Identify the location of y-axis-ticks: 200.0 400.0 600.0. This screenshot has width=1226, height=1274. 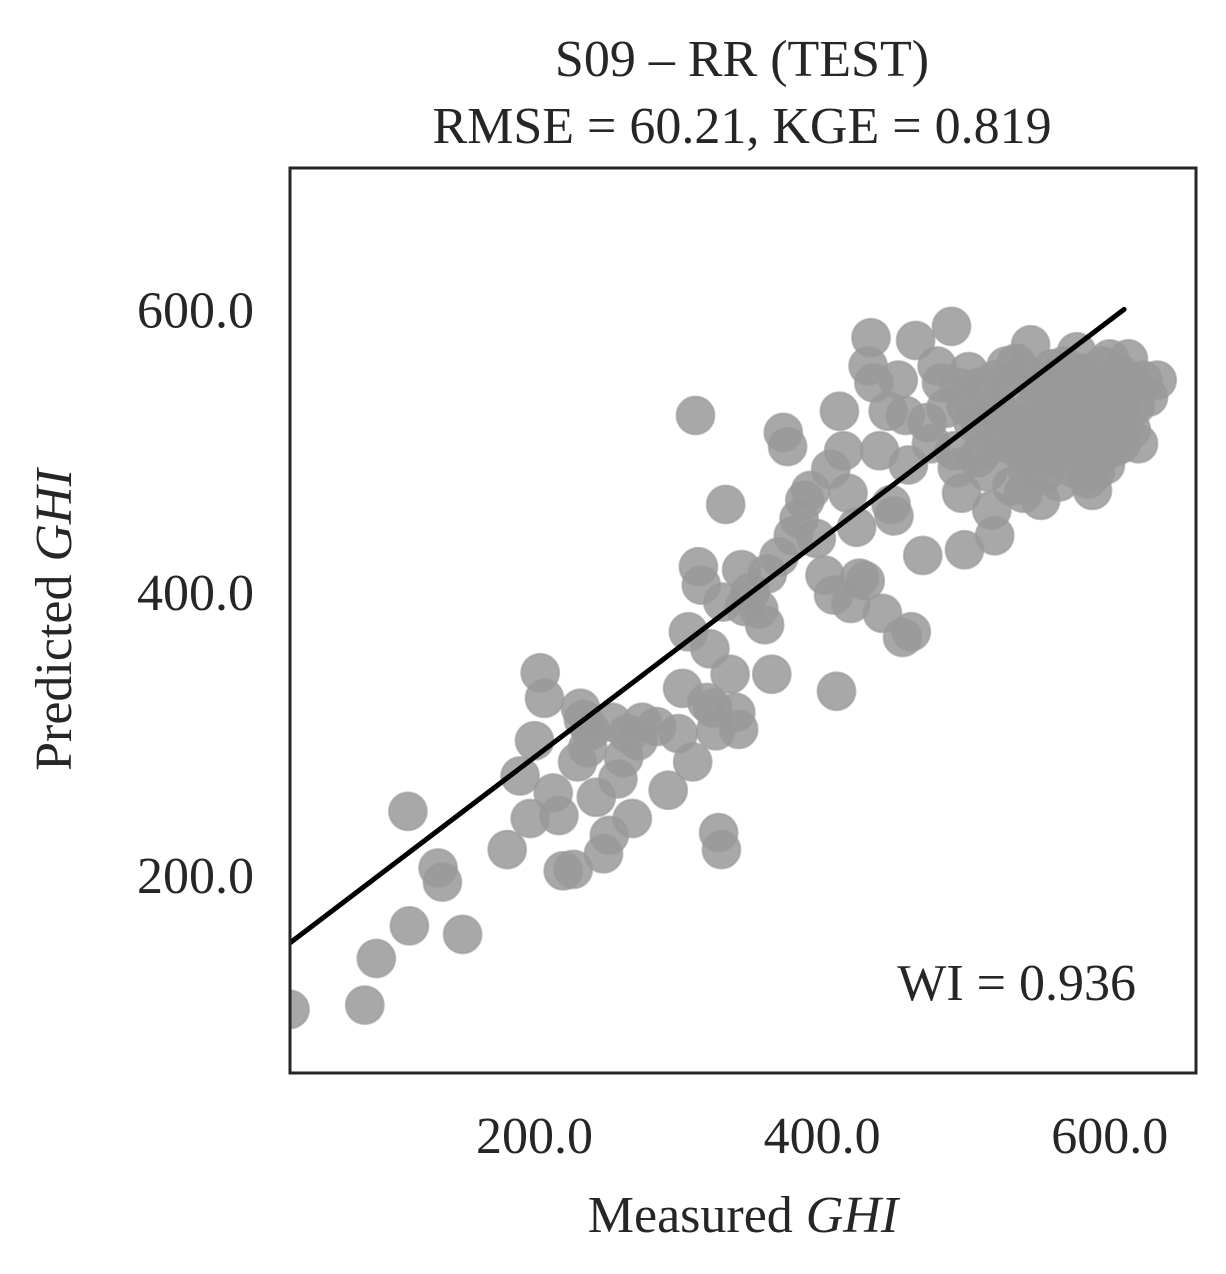
(195, 593).